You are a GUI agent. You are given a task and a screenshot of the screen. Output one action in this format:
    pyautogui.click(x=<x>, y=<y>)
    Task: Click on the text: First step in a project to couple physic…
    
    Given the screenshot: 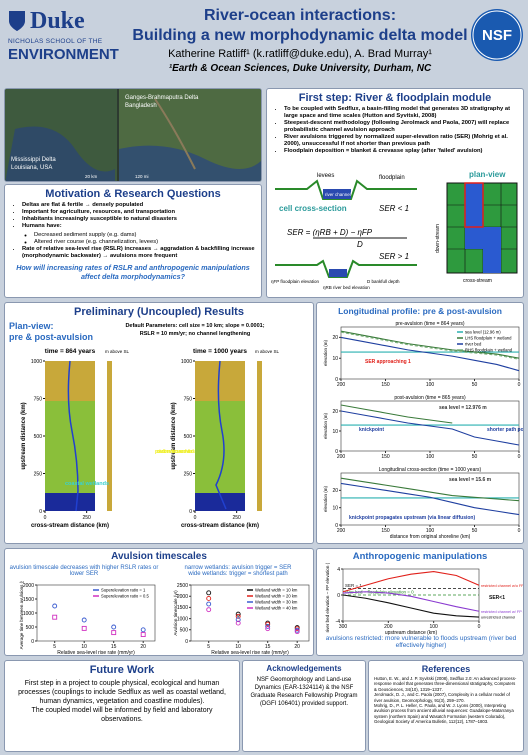 What is the action you would take?
    pyautogui.click(x=122, y=692)
    